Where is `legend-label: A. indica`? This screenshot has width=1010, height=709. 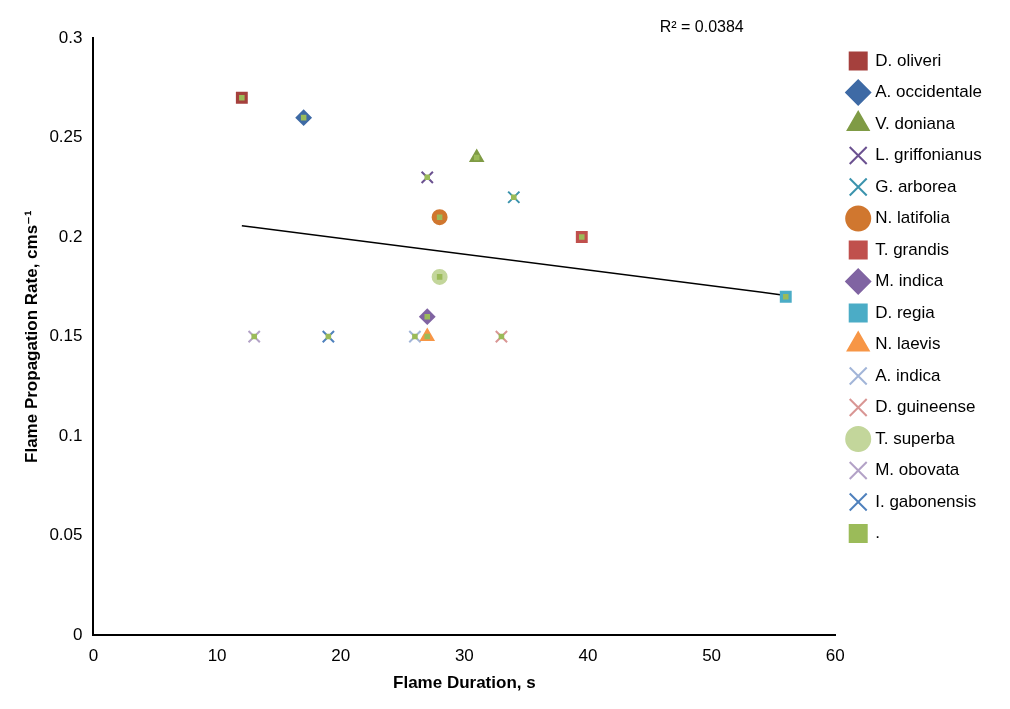 legend-label: A. indica is located at coordinates (908, 375).